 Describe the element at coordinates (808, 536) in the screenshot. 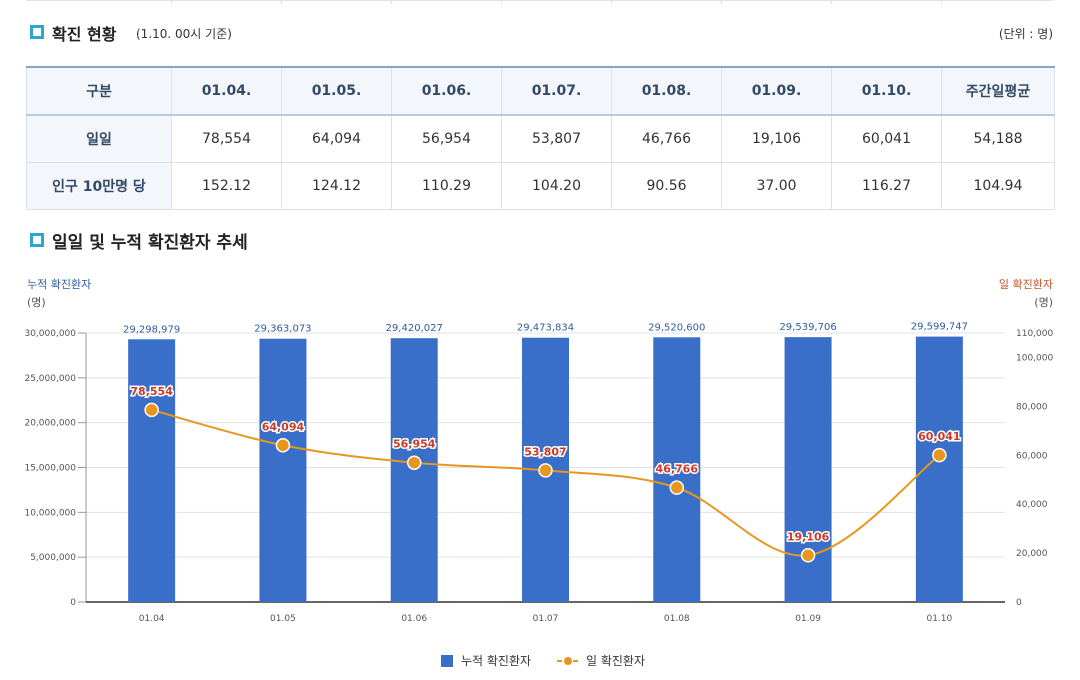

I see `daily-value-label: 19,106` at that location.